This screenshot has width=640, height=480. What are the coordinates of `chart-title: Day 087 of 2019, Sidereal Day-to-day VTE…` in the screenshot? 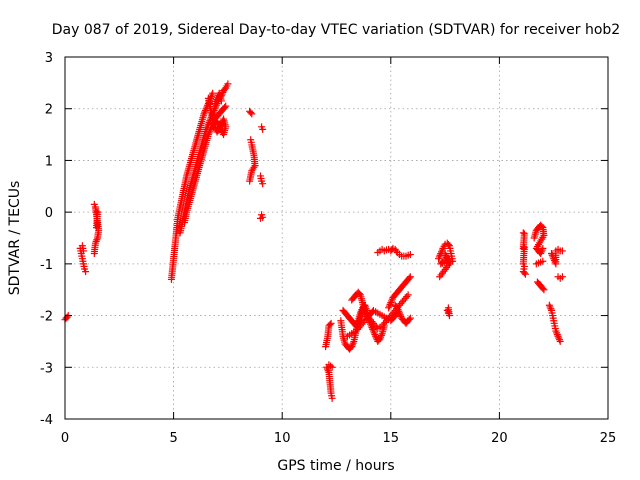 It's located at (336, 30).